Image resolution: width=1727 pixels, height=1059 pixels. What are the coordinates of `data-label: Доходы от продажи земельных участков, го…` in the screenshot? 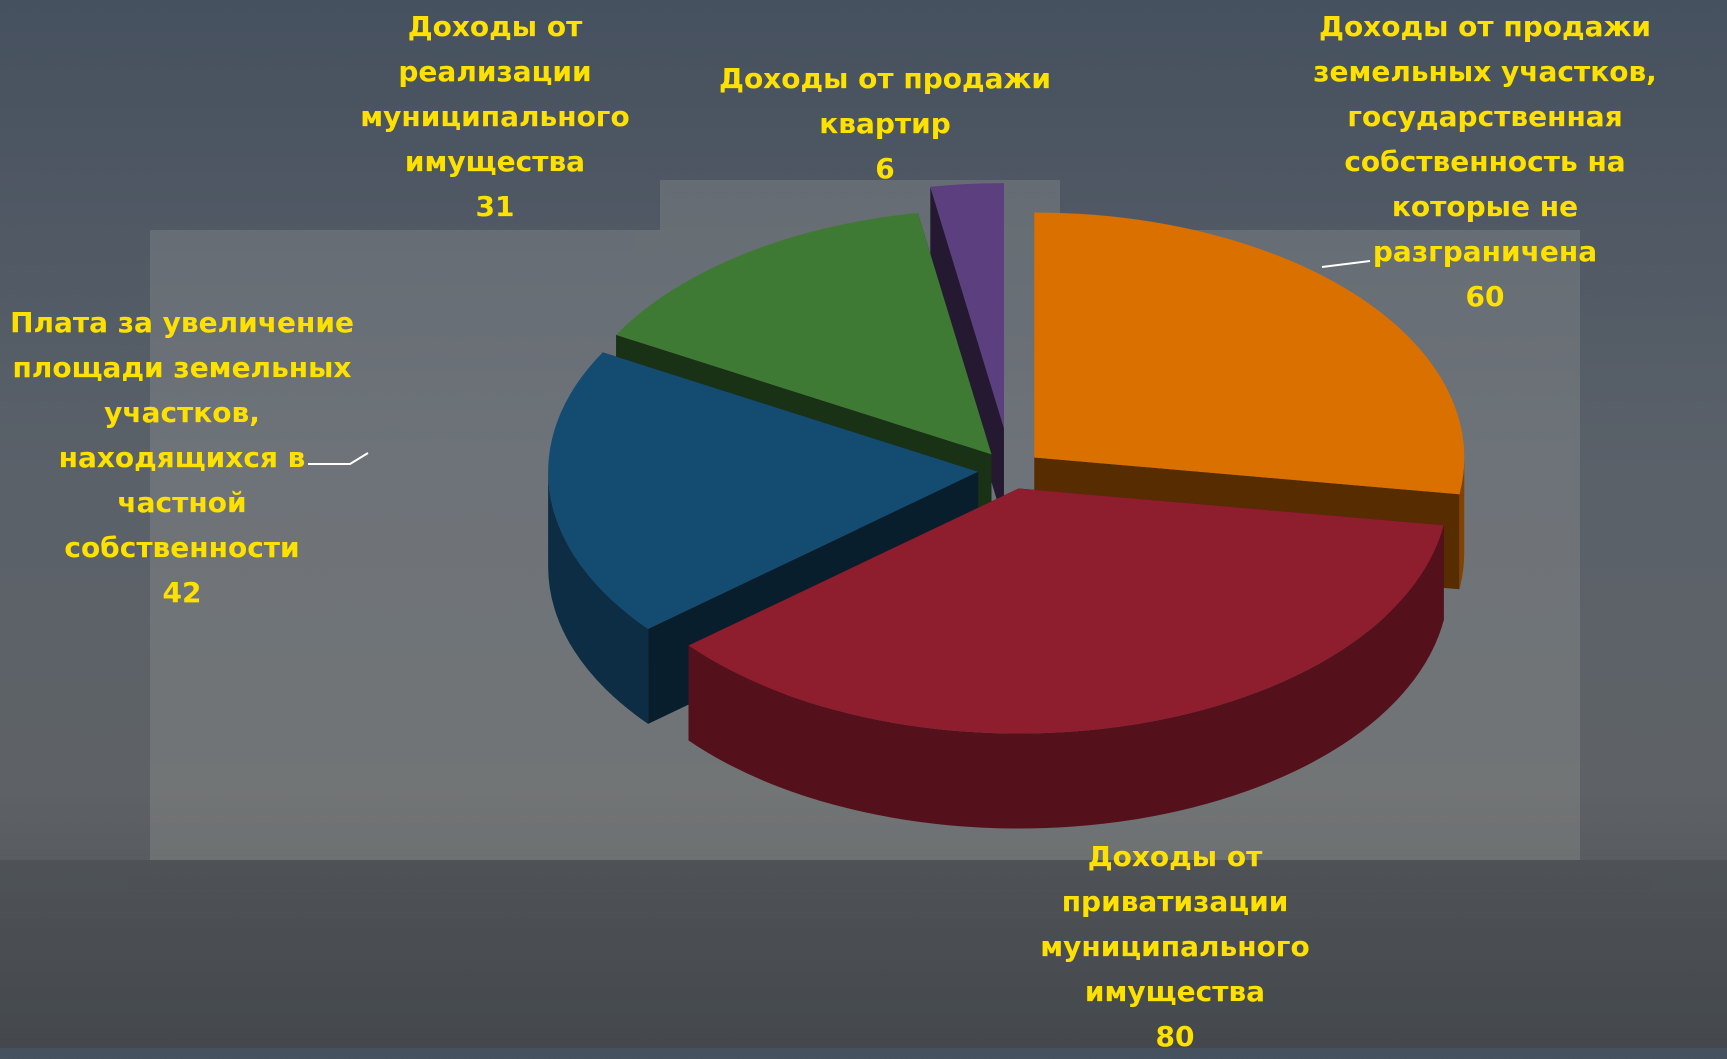 It's located at (1485, 161).